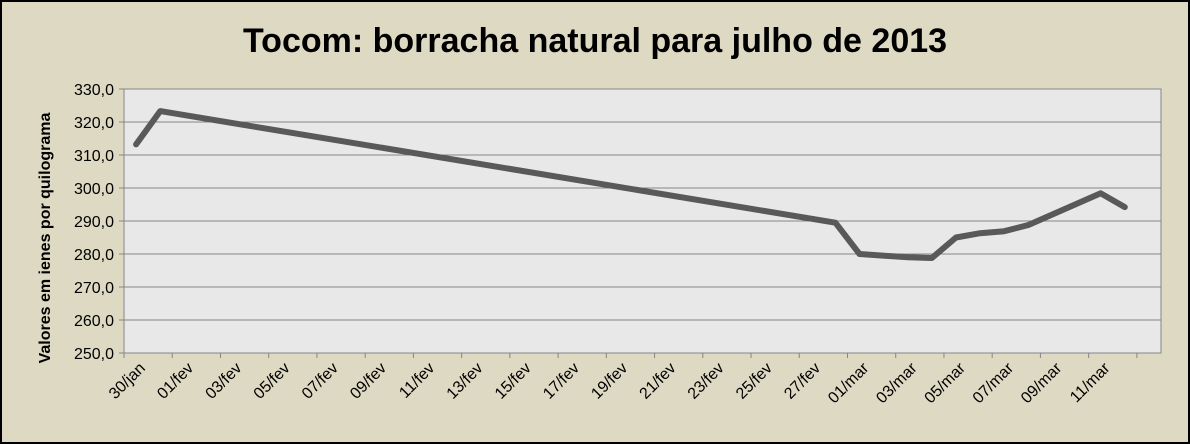 This screenshot has height=444, width=1190. What do you see at coordinates (706, 381) in the screenshot?
I see `x-tick-label: 23/fev` at bounding box center [706, 381].